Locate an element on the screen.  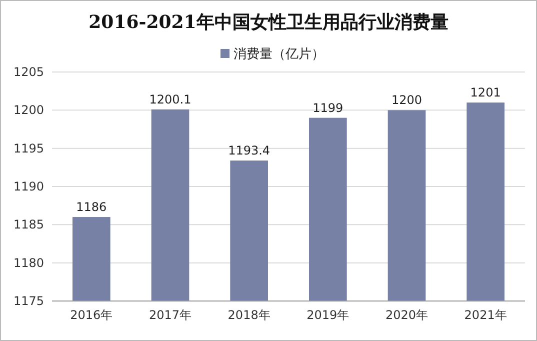
x-tick-label: 2021年 is located at coordinates (485, 315).